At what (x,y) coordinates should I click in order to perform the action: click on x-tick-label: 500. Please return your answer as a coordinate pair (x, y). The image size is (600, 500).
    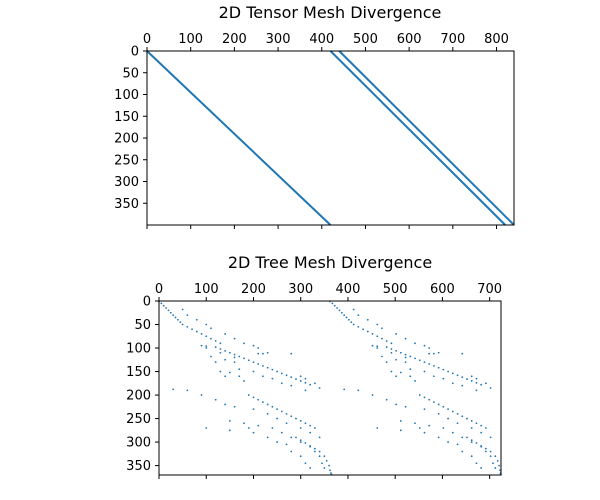
    Looking at the image, I should click on (365, 39).